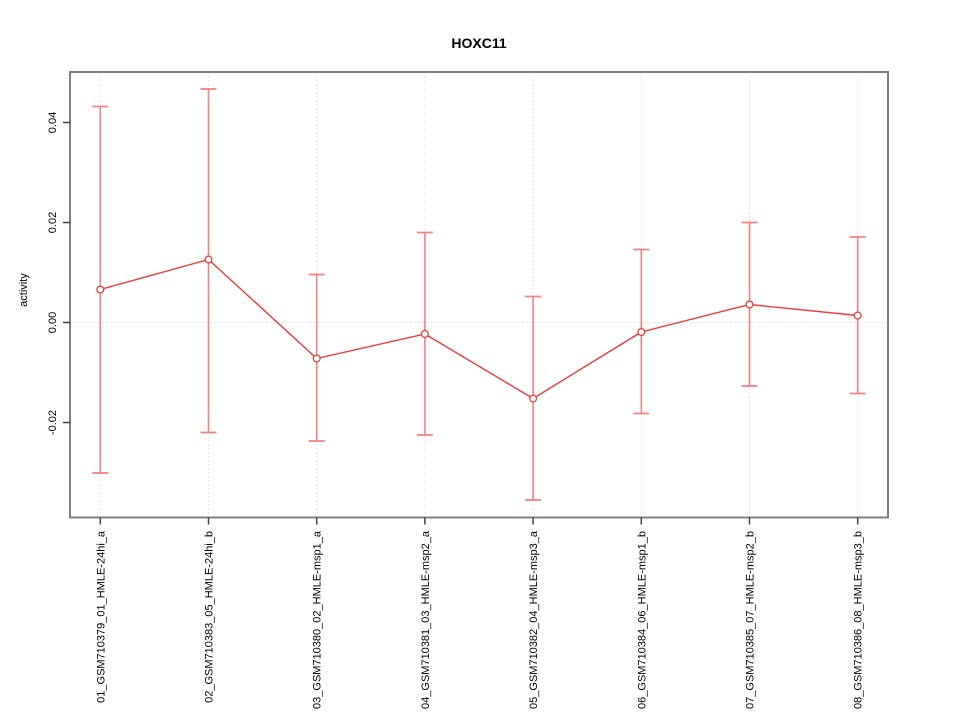  I want to click on y-tick-label: 0.04, so click(53, 122).